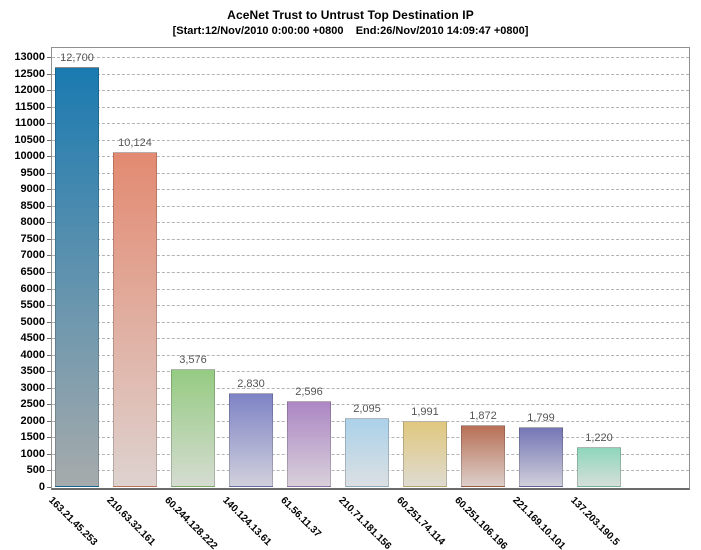  Describe the element at coordinates (32, 371) in the screenshot. I see `y-axis-tick-label: 3500` at that location.